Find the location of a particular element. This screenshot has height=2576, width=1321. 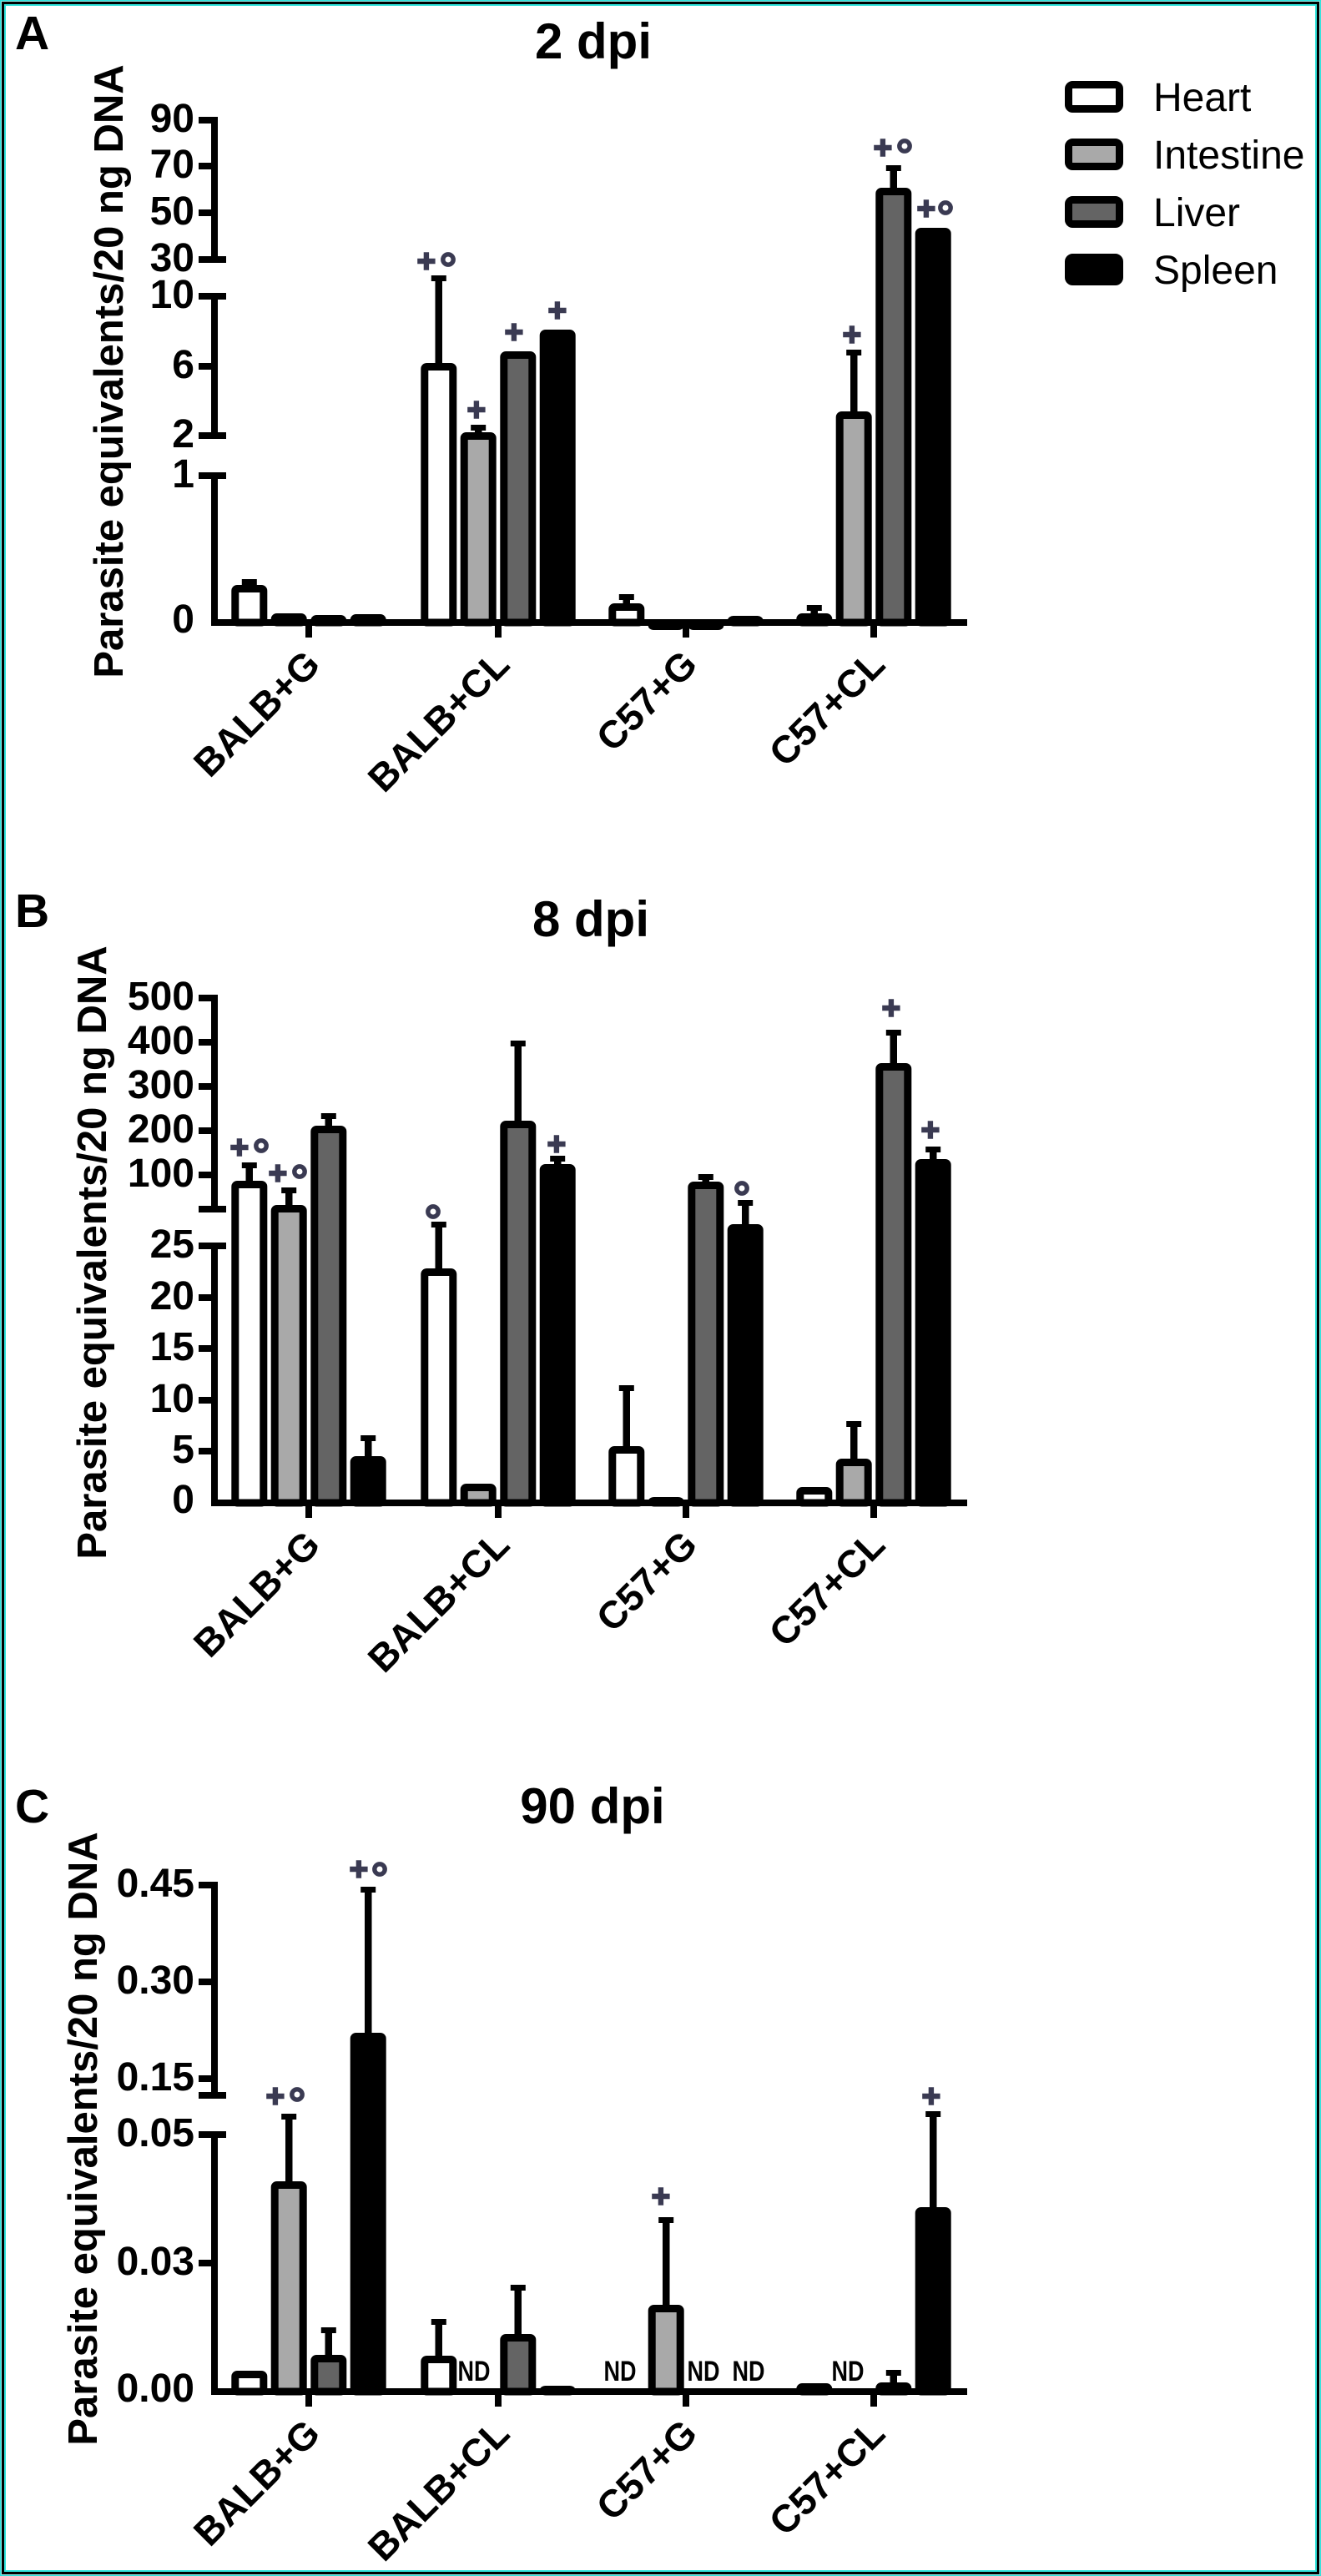

svg-text: 90 is located at coordinates (172, 119).